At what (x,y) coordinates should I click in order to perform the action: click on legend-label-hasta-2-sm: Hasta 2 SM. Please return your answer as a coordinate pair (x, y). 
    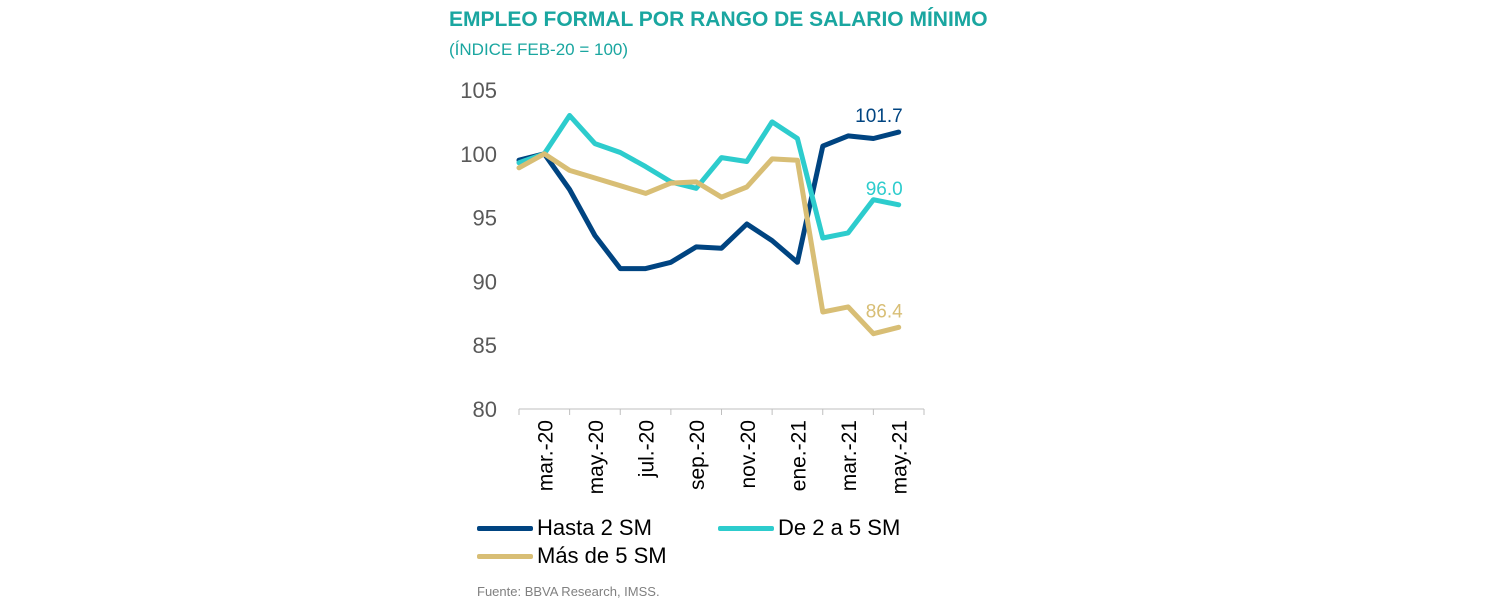
    Looking at the image, I should click on (594, 527).